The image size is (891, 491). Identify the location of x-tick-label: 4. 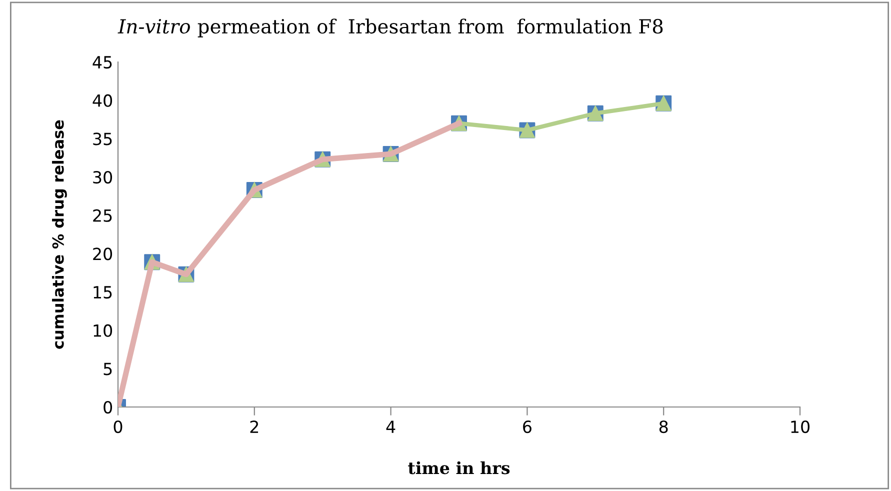
(391, 426).